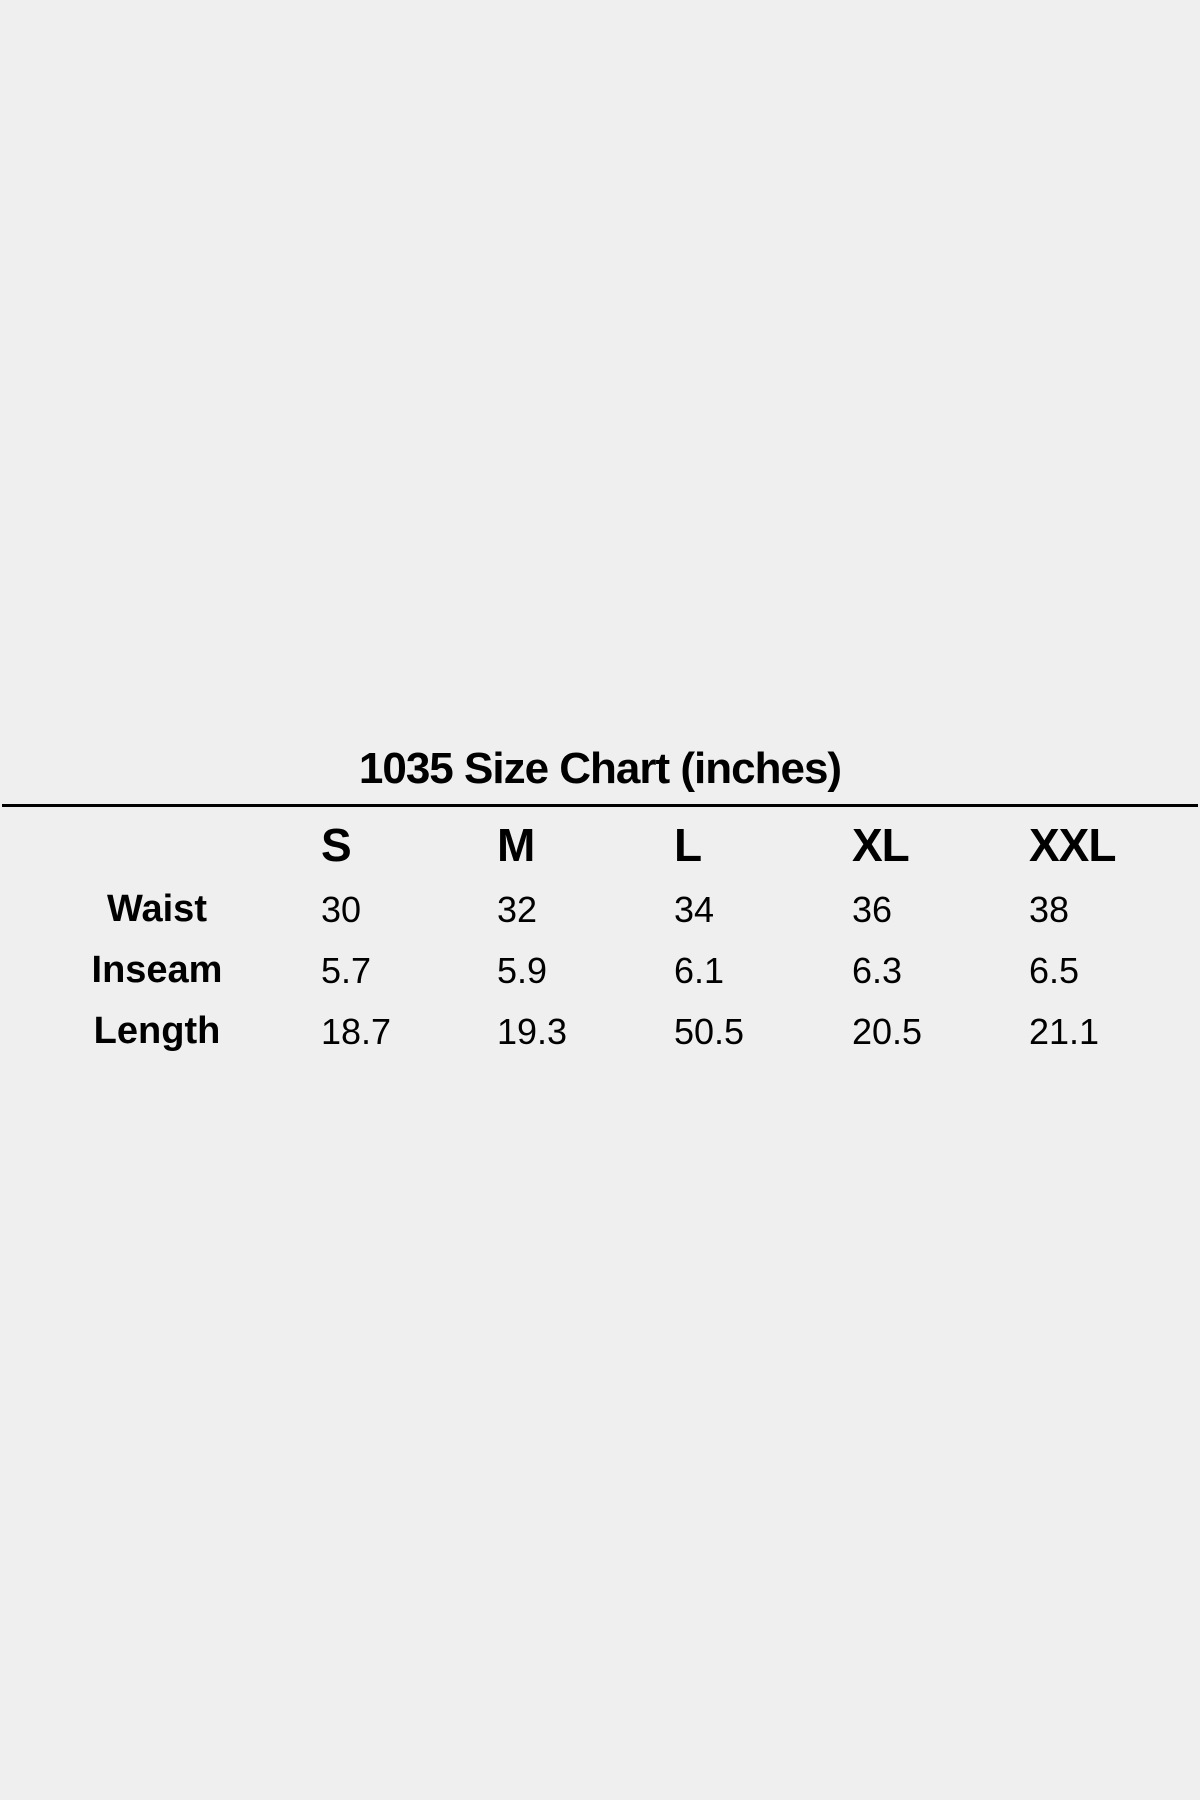 The image size is (1200, 1800). What do you see at coordinates (1054, 970) in the screenshot?
I see `table-cell: 6.5` at bounding box center [1054, 970].